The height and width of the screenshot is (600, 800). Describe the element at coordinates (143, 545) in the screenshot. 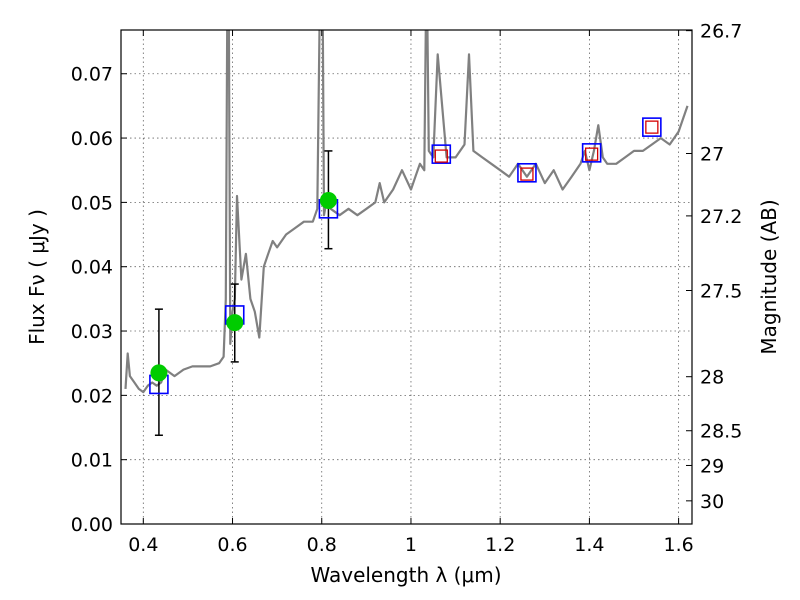

I see `x-tick-label: 0.4` at that location.